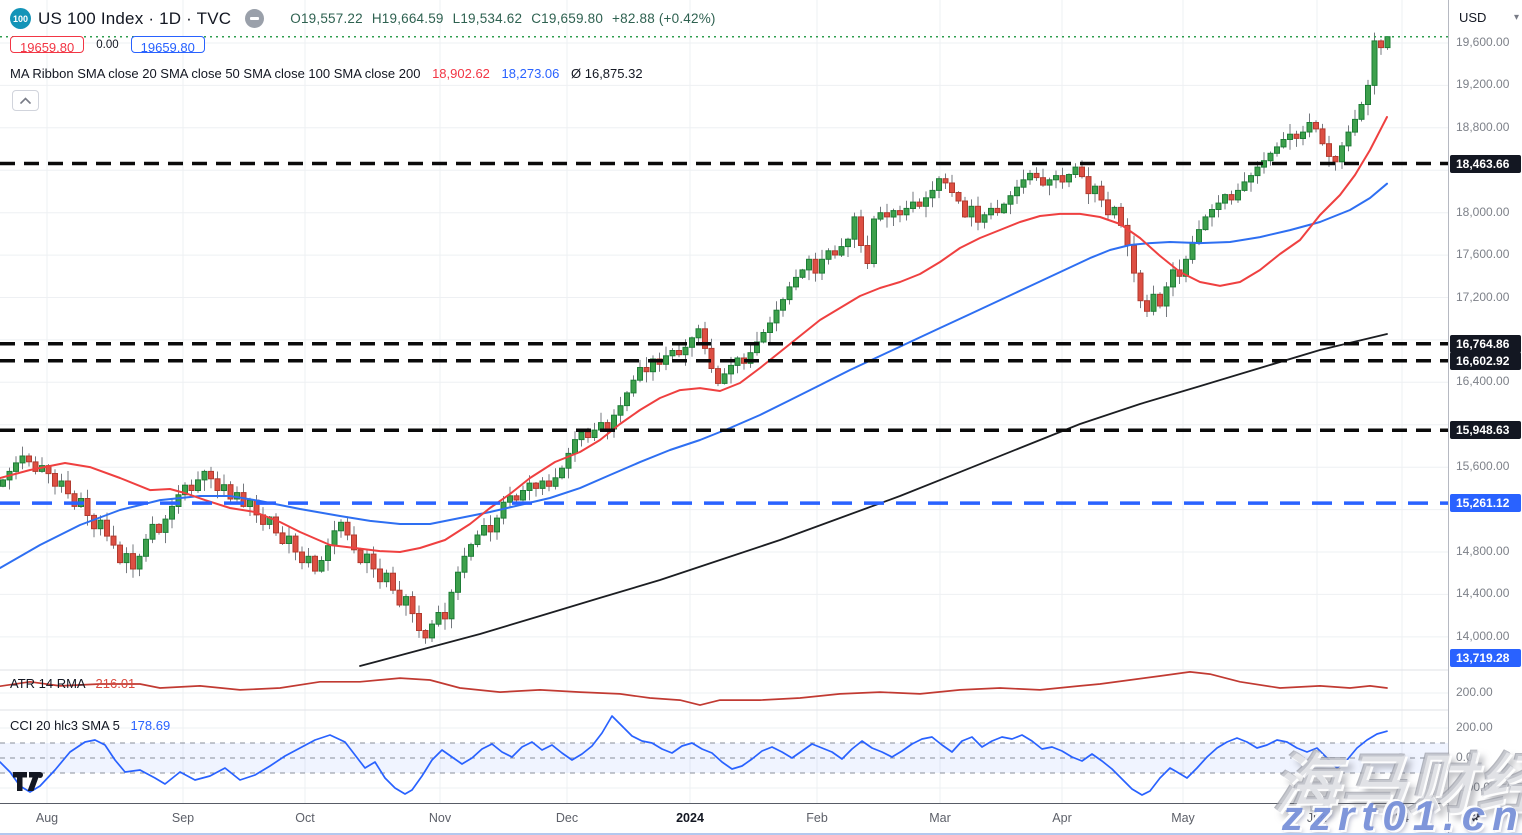 The image size is (1522, 835). What do you see at coordinates (567, 818) in the screenshot?
I see `time-axis-label: Dec` at bounding box center [567, 818].